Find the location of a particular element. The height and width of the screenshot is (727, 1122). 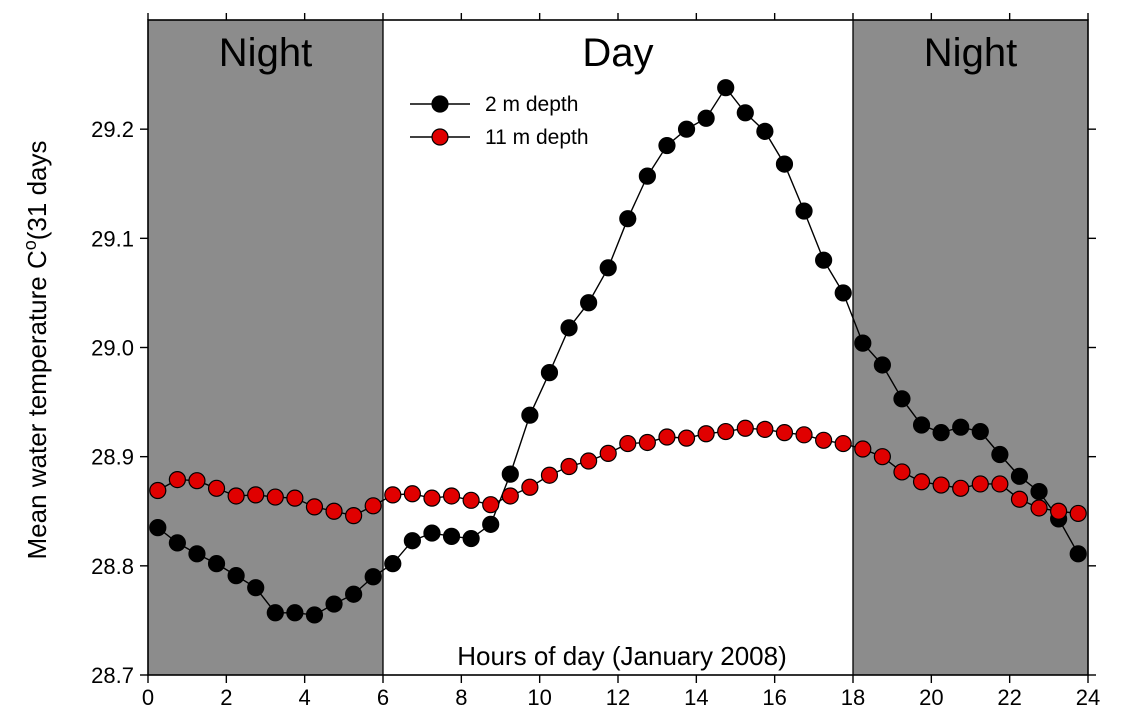

x-tick-label-5: 10 is located at coordinates (539, 697).